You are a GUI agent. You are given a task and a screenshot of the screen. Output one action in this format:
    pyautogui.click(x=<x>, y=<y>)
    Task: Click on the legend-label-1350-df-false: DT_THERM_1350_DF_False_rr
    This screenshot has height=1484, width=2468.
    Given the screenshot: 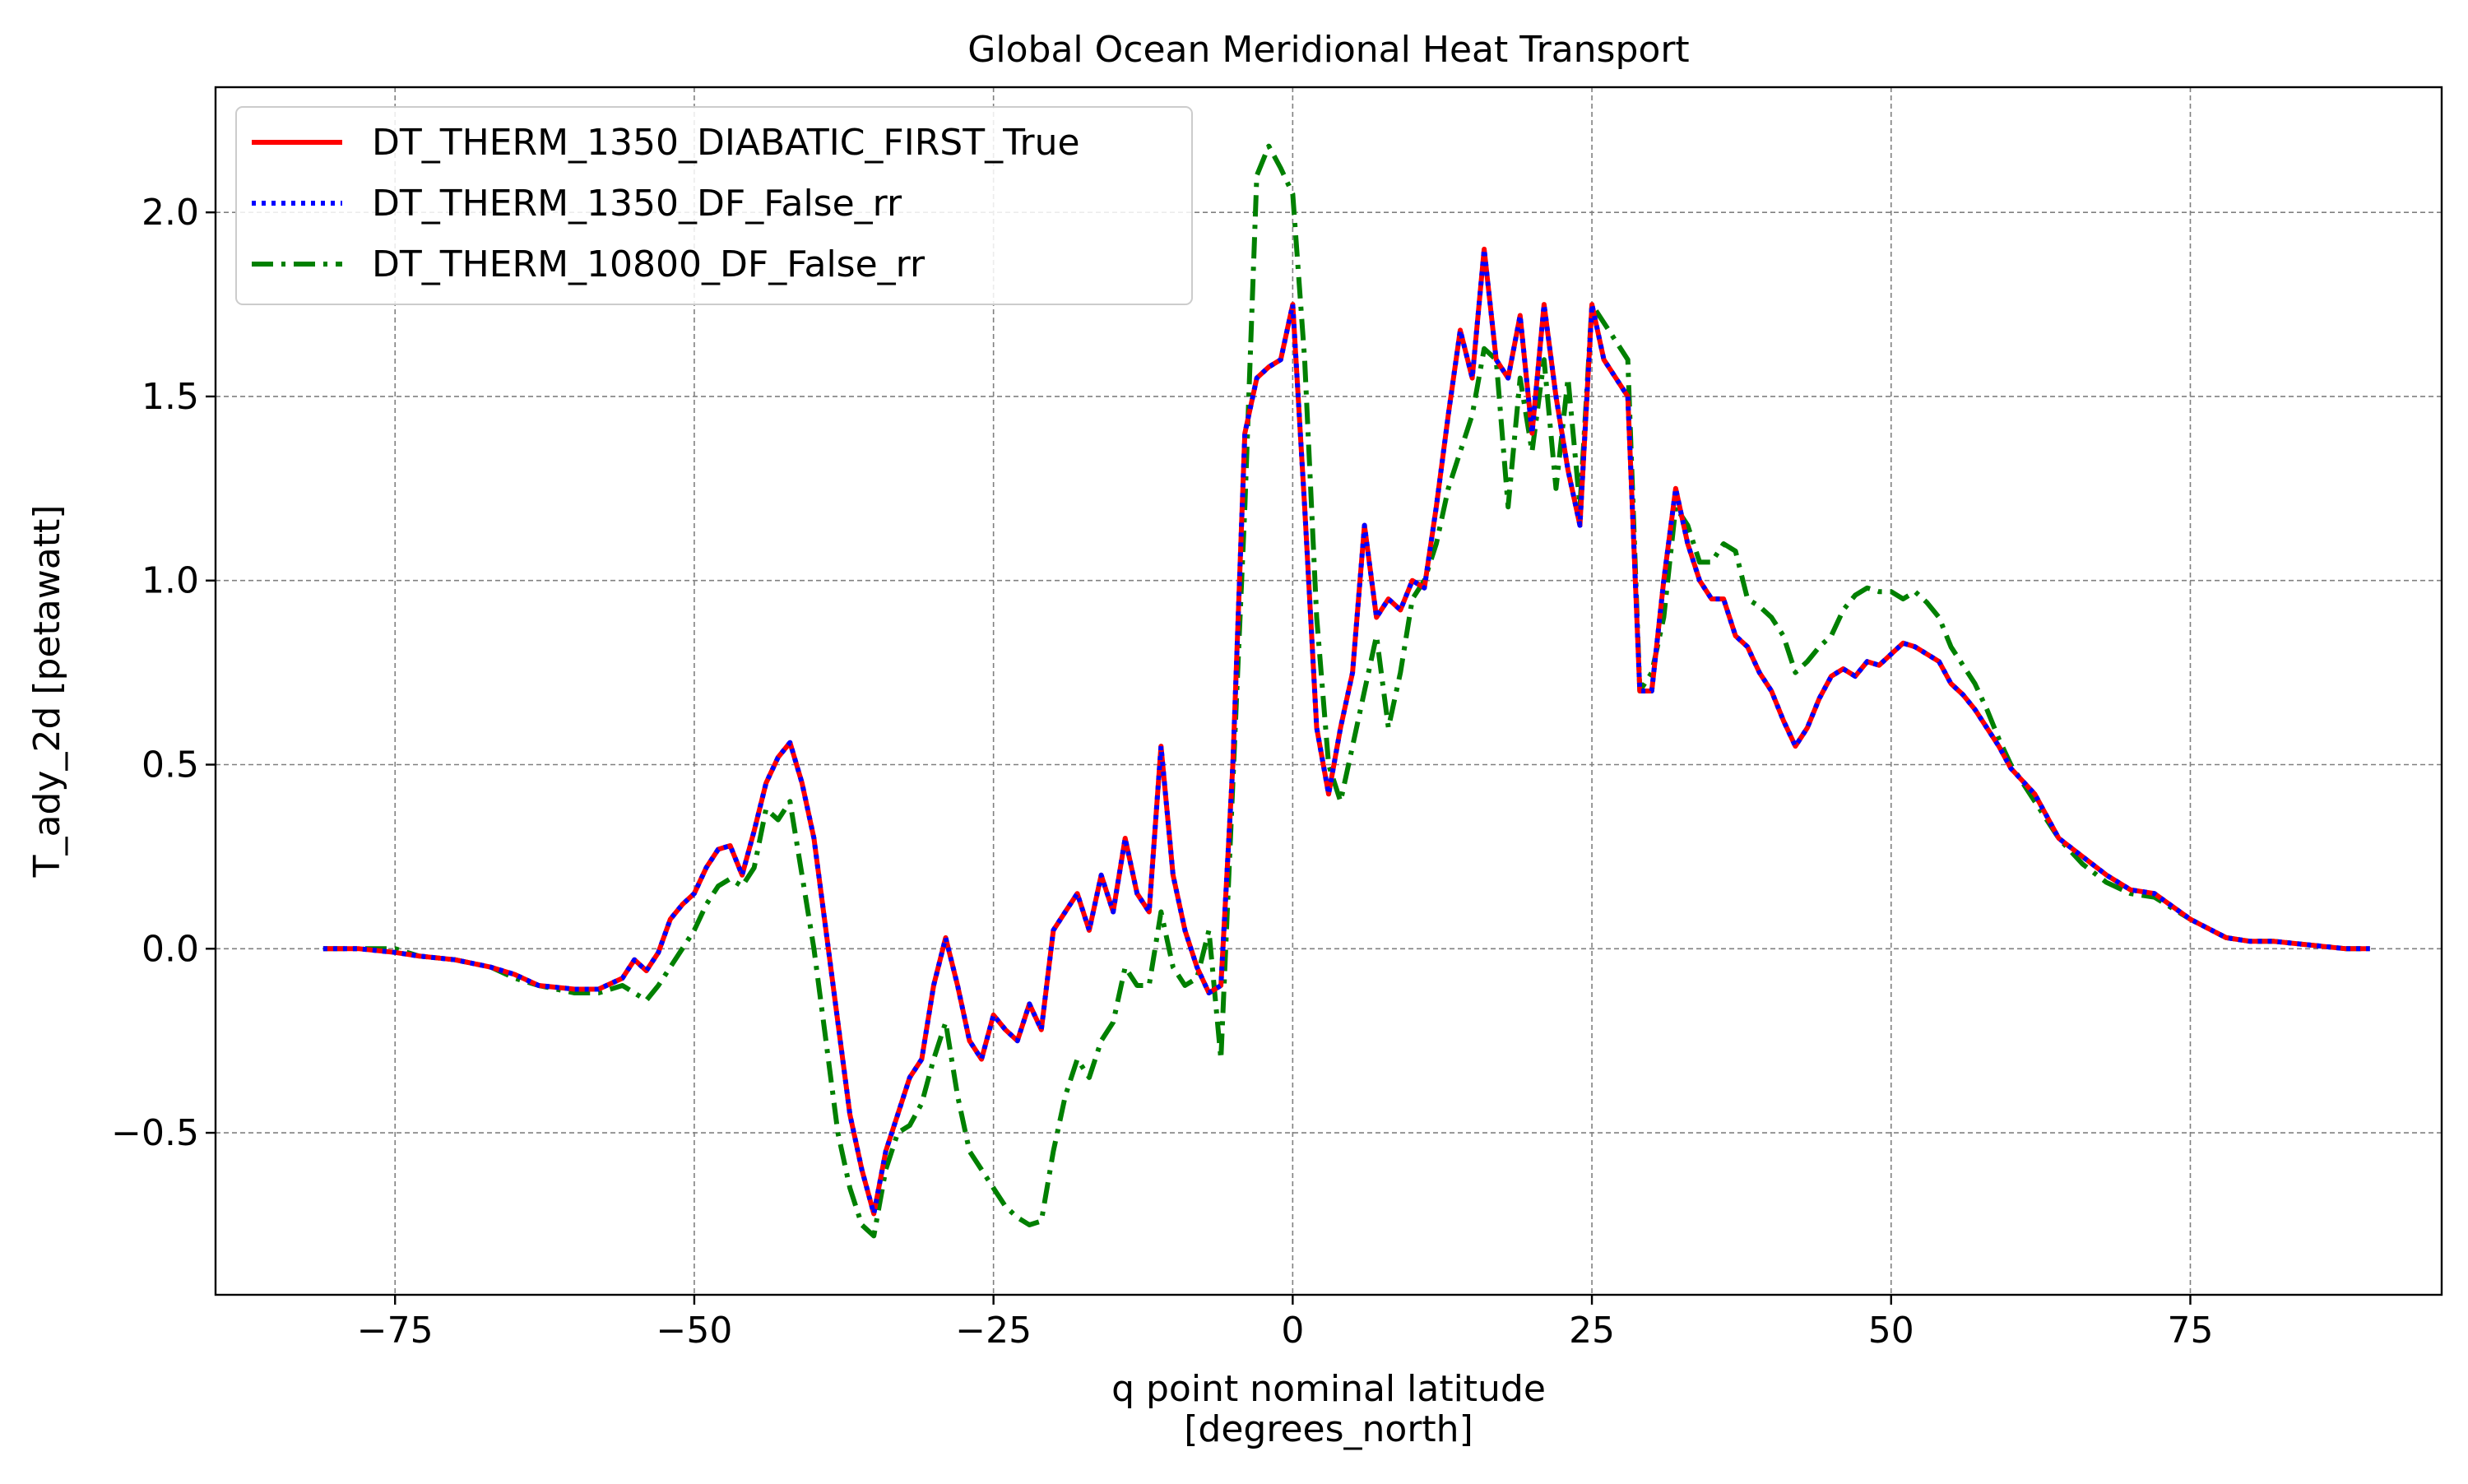 What is the action you would take?
    pyautogui.click(x=637, y=204)
    